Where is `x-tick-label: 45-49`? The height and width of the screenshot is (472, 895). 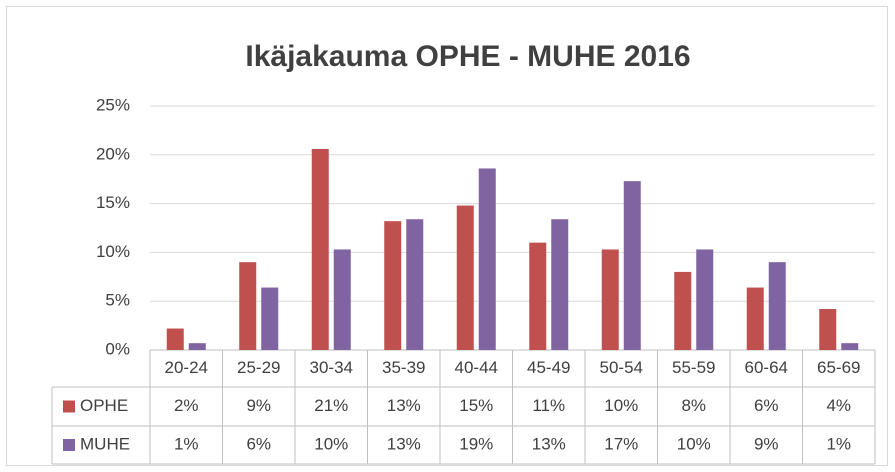 x-tick-label: 45-49 is located at coordinates (548, 367).